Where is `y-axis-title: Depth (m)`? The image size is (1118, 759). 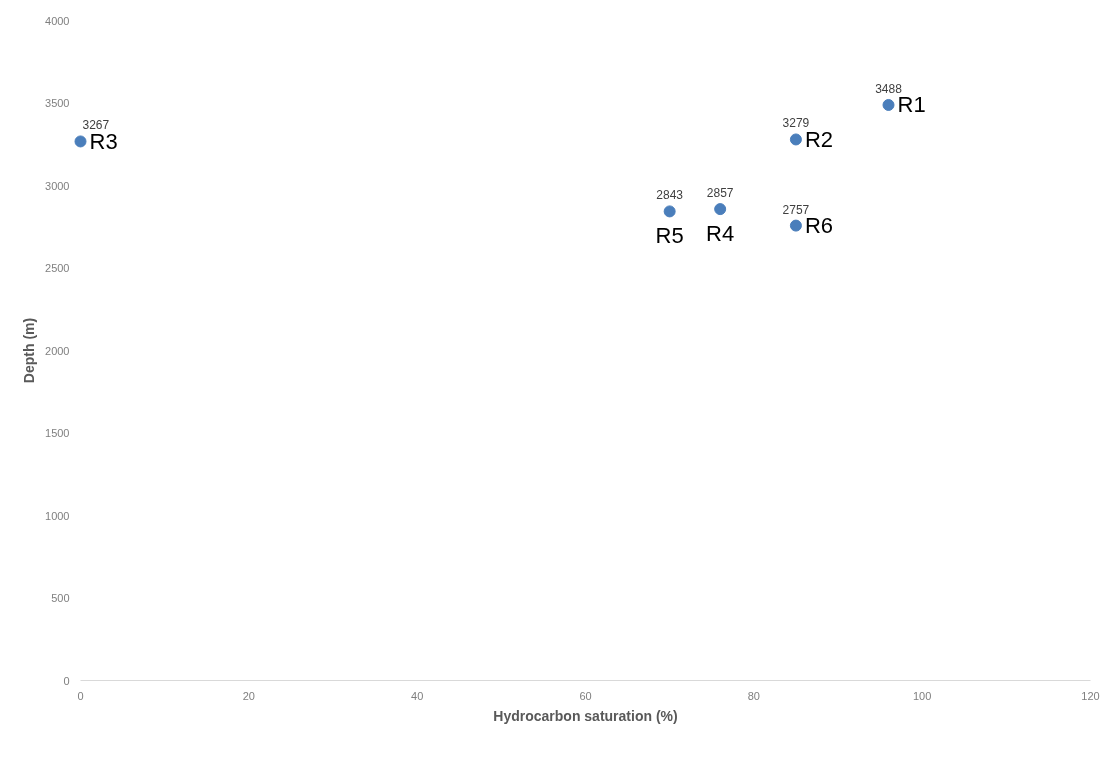 y-axis-title: Depth (m) is located at coordinates (29, 350).